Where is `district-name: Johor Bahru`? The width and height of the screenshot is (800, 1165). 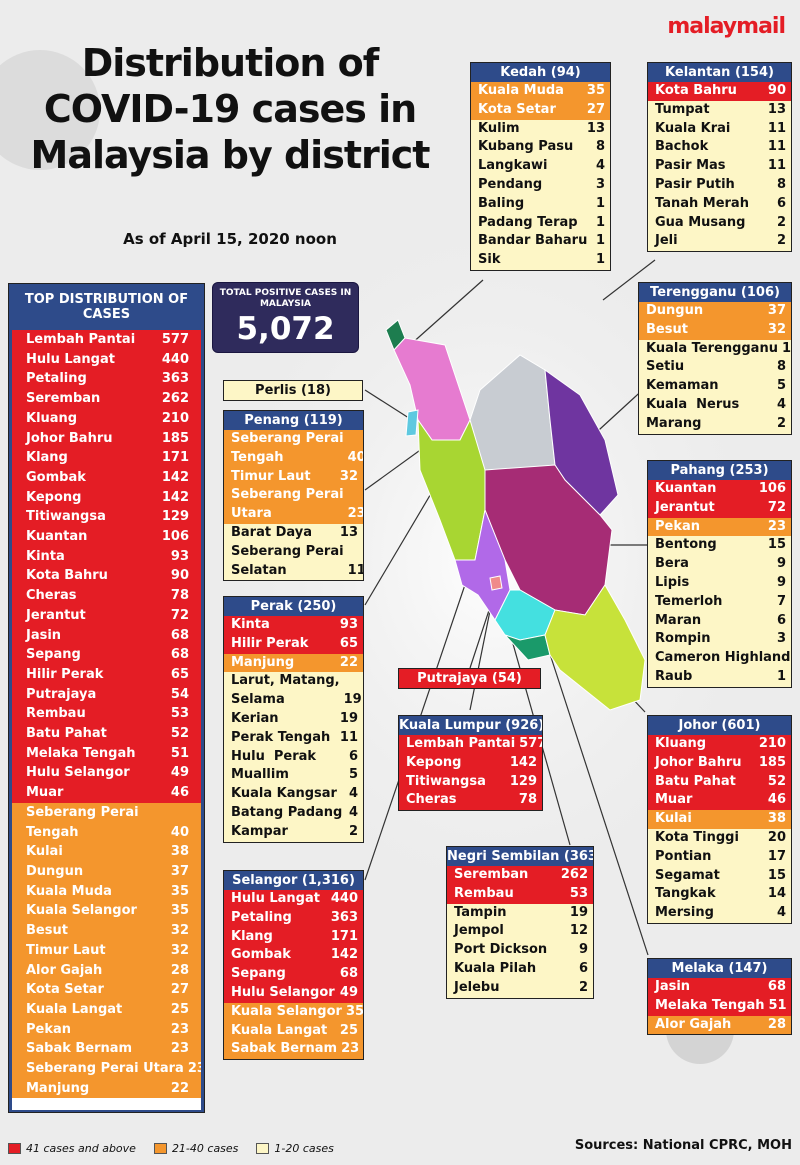
district-name: Johor Bahru is located at coordinates (698, 762).